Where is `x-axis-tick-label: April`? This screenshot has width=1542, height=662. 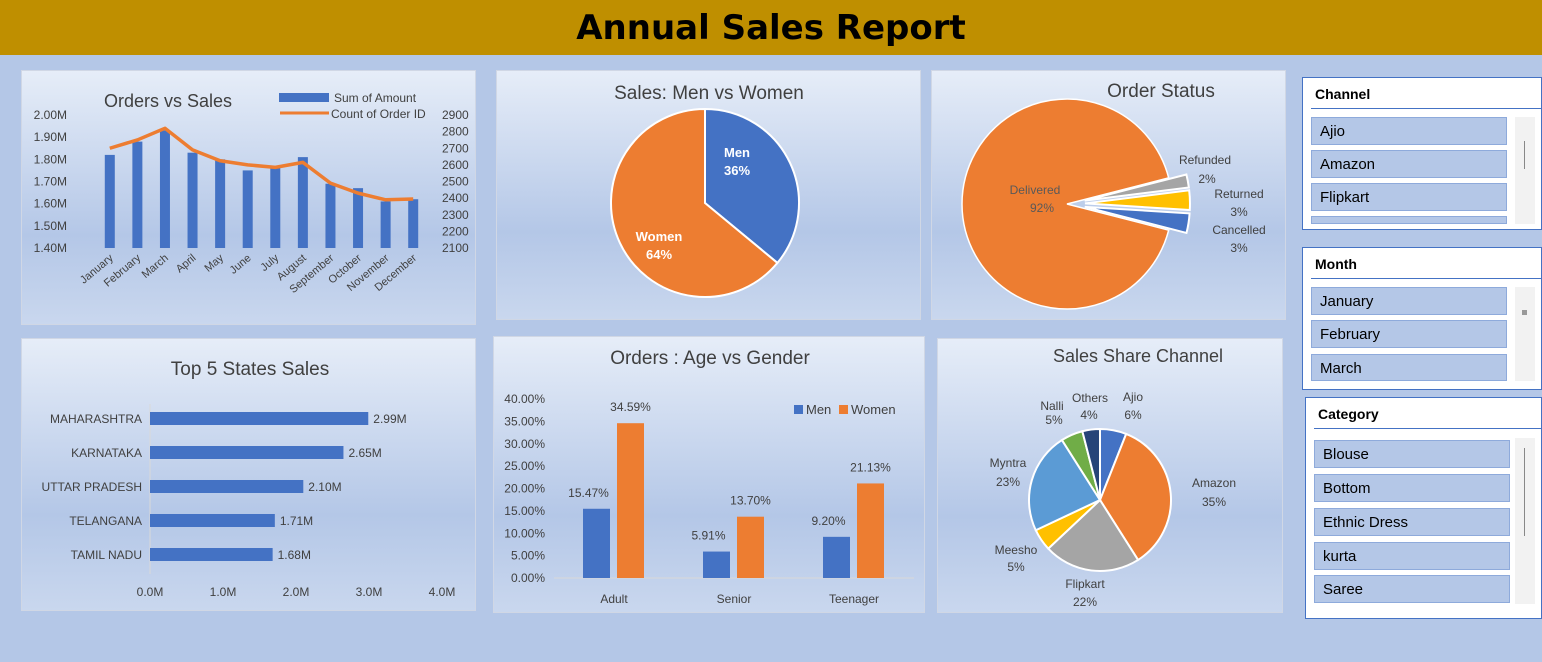 x-axis-tick-label: April is located at coordinates (186, 263).